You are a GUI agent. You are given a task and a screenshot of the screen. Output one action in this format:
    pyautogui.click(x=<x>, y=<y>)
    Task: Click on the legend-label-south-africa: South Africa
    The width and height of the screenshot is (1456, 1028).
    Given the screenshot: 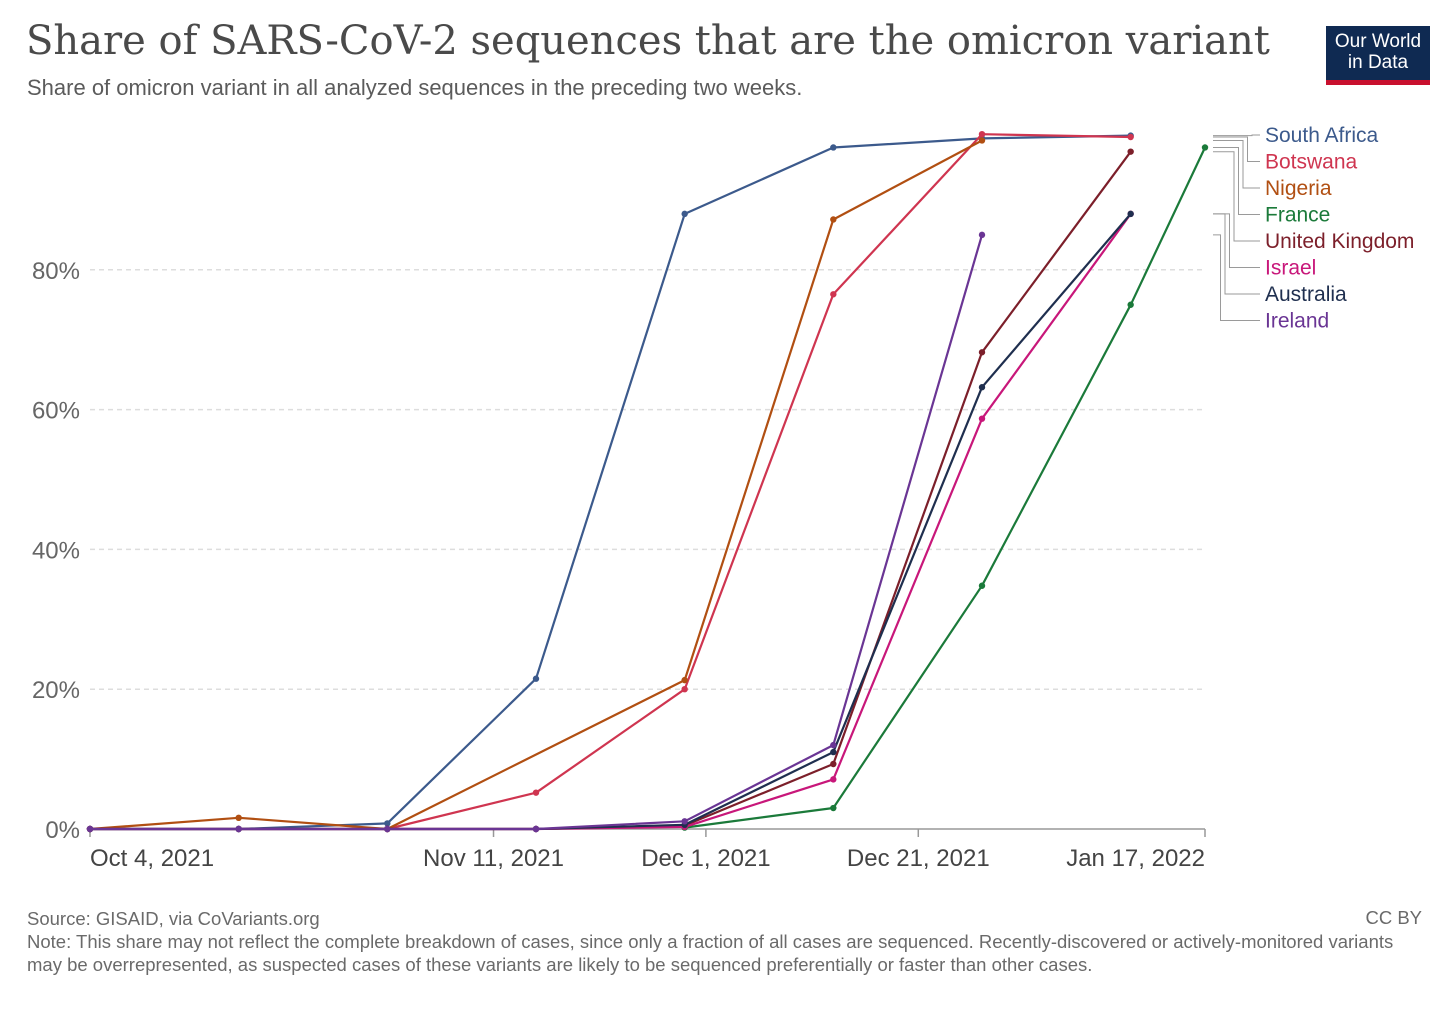 What is the action you would take?
    pyautogui.click(x=1322, y=135)
    